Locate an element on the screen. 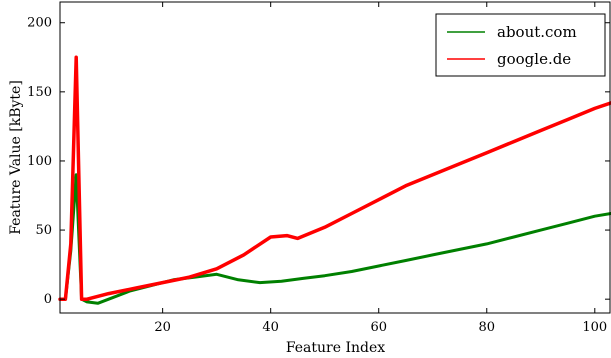 This screenshot has width=611, height=358. y-tick-label: 150 is located at coordinates (39, 92).